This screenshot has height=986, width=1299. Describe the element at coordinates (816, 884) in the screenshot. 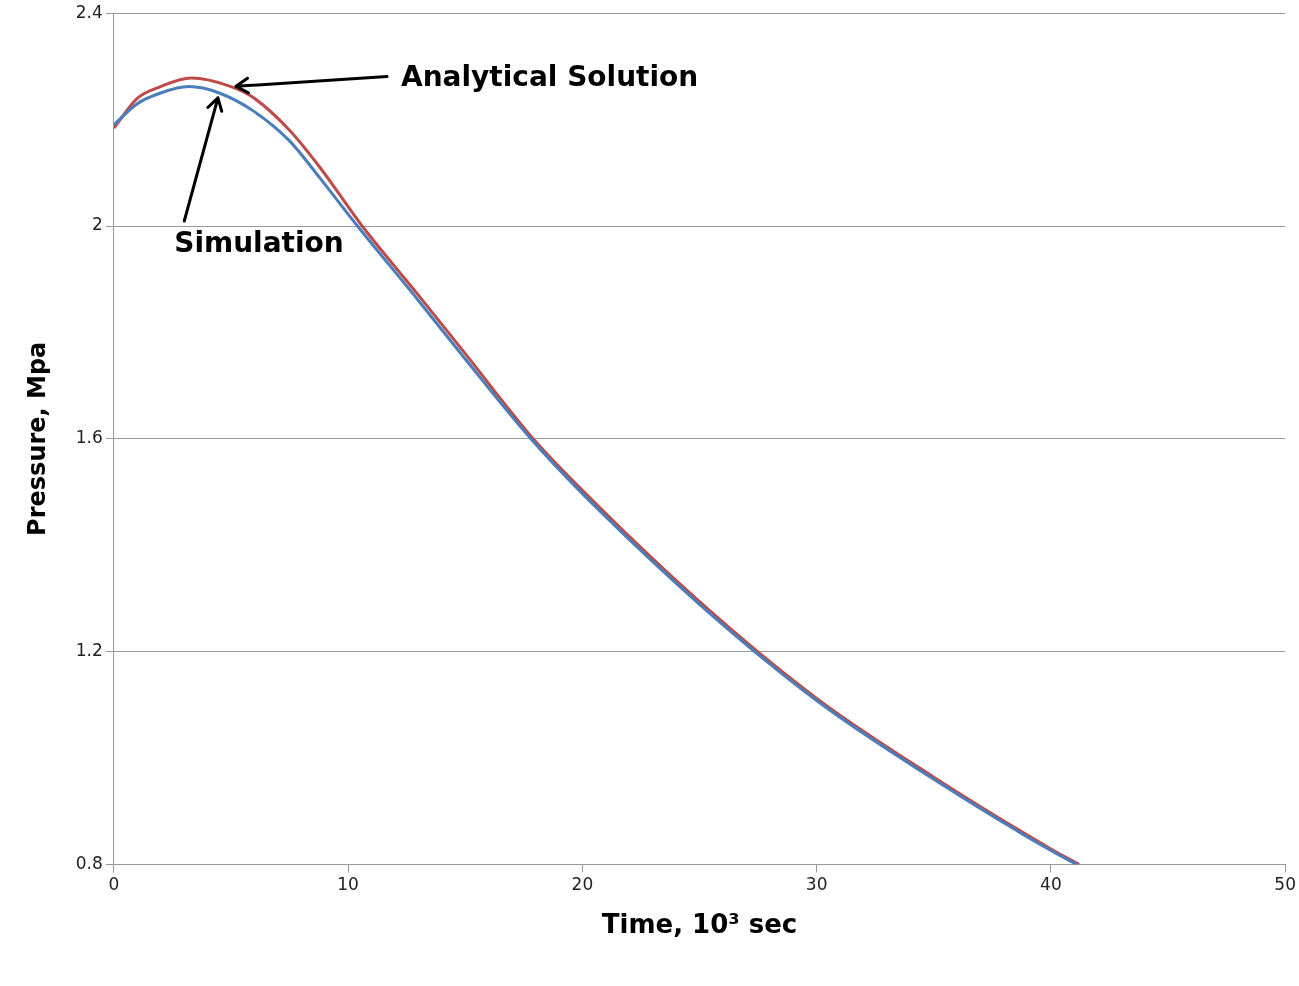

I see `x-tick-label: 30` at that location.